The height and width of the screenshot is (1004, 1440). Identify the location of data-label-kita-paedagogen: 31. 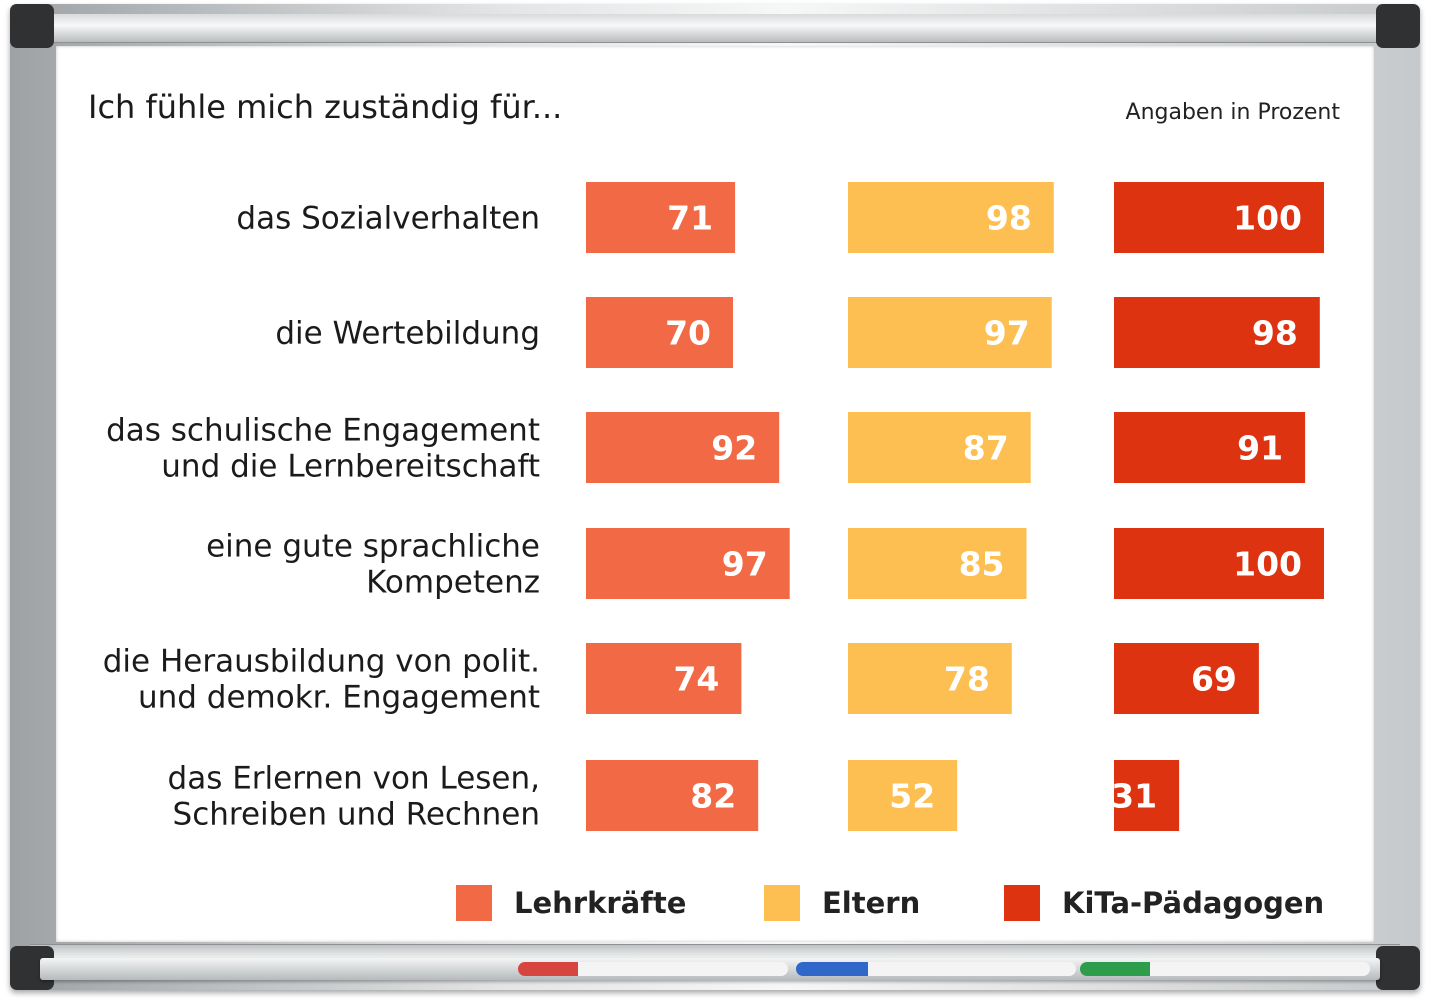
(1134, 796).